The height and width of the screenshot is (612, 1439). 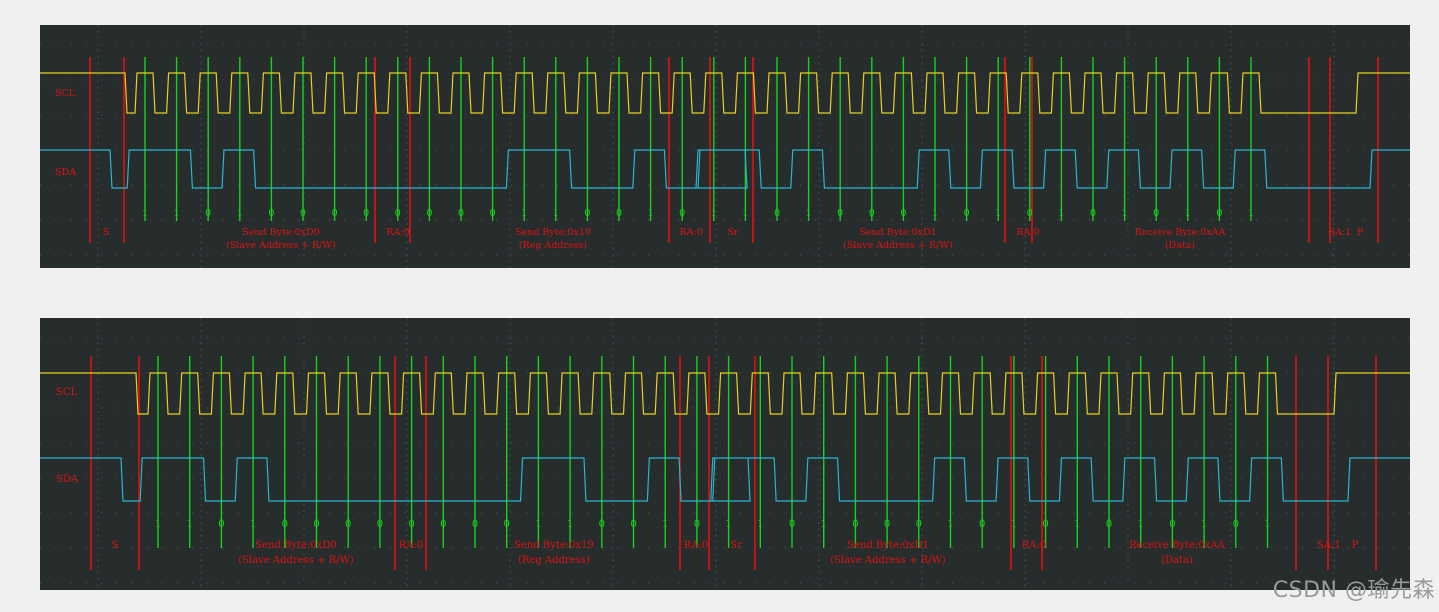 What do you see at coordinates (736, 545) in the screenshot?
I see `frame-annotation: Sr` at bounding box center [736, 545].